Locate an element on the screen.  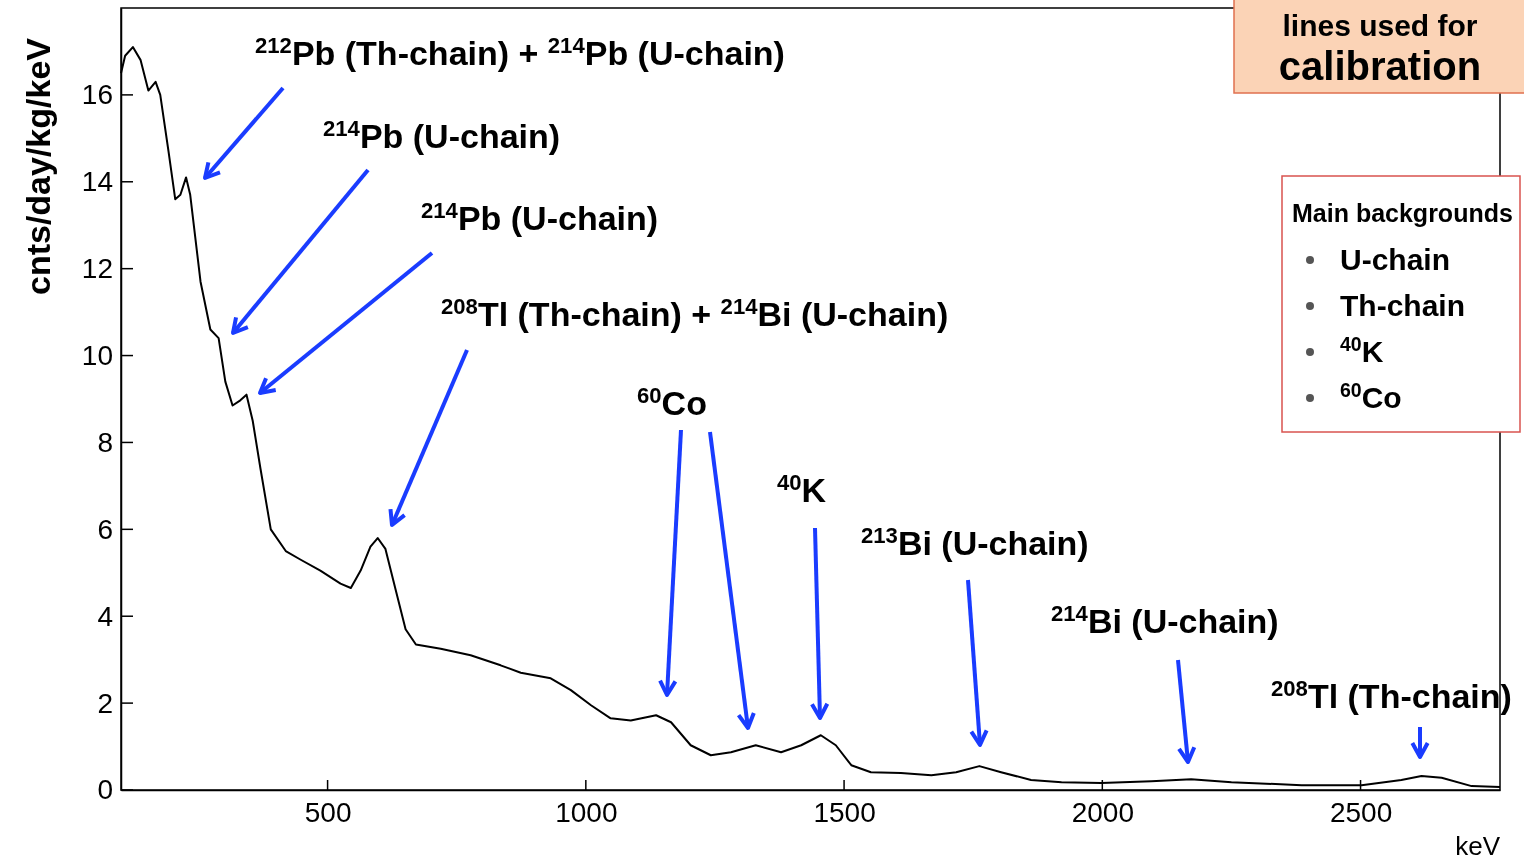
y-tick-label: 10 is located at coordinates (97, 356).